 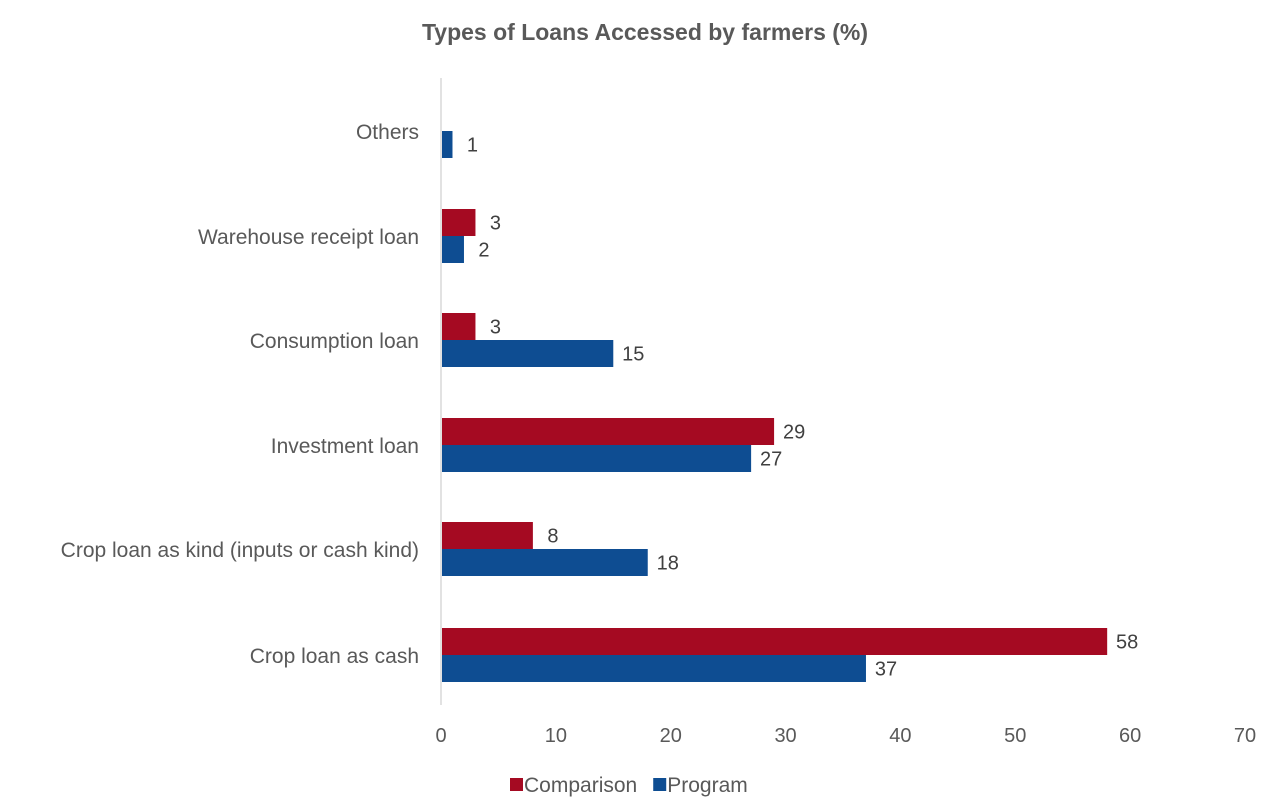 I want to click on chart-title: Types of Loans Accessed by farmers (%), so click(x=645, y=32).